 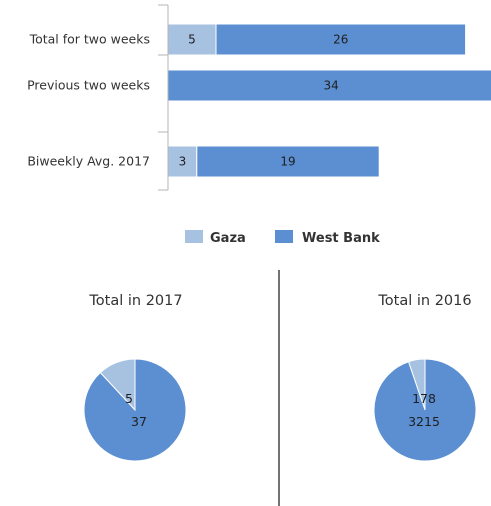 I want to click on bar-value-label-gaza-biweekly-avg-2017: 3, so click(x=183, y=162).